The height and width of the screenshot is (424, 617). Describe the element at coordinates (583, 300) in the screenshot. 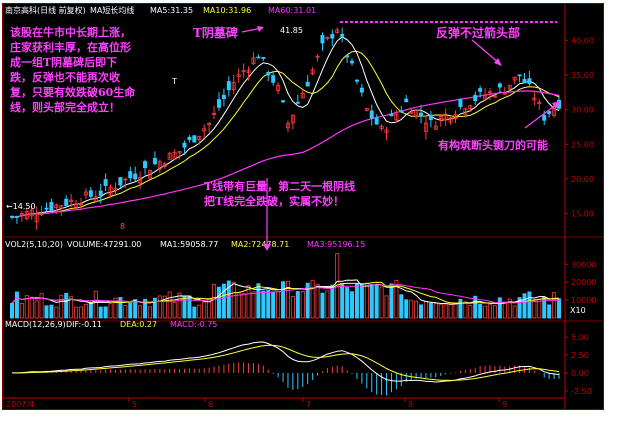

I see `vol-tick-label: 10000` at that location.